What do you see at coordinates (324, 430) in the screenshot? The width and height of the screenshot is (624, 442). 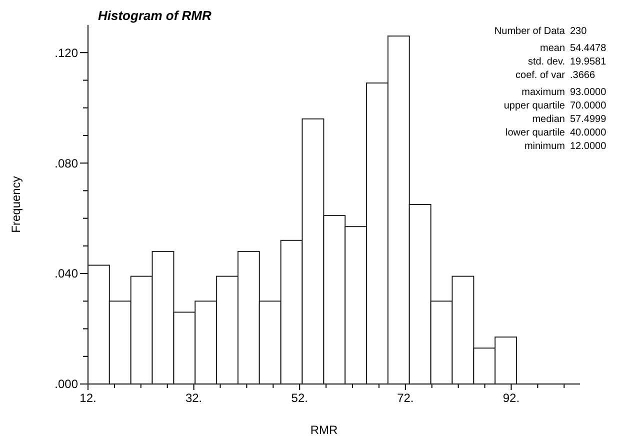 I see `x-axis-title: RMR` at bounding box center [324, 430].